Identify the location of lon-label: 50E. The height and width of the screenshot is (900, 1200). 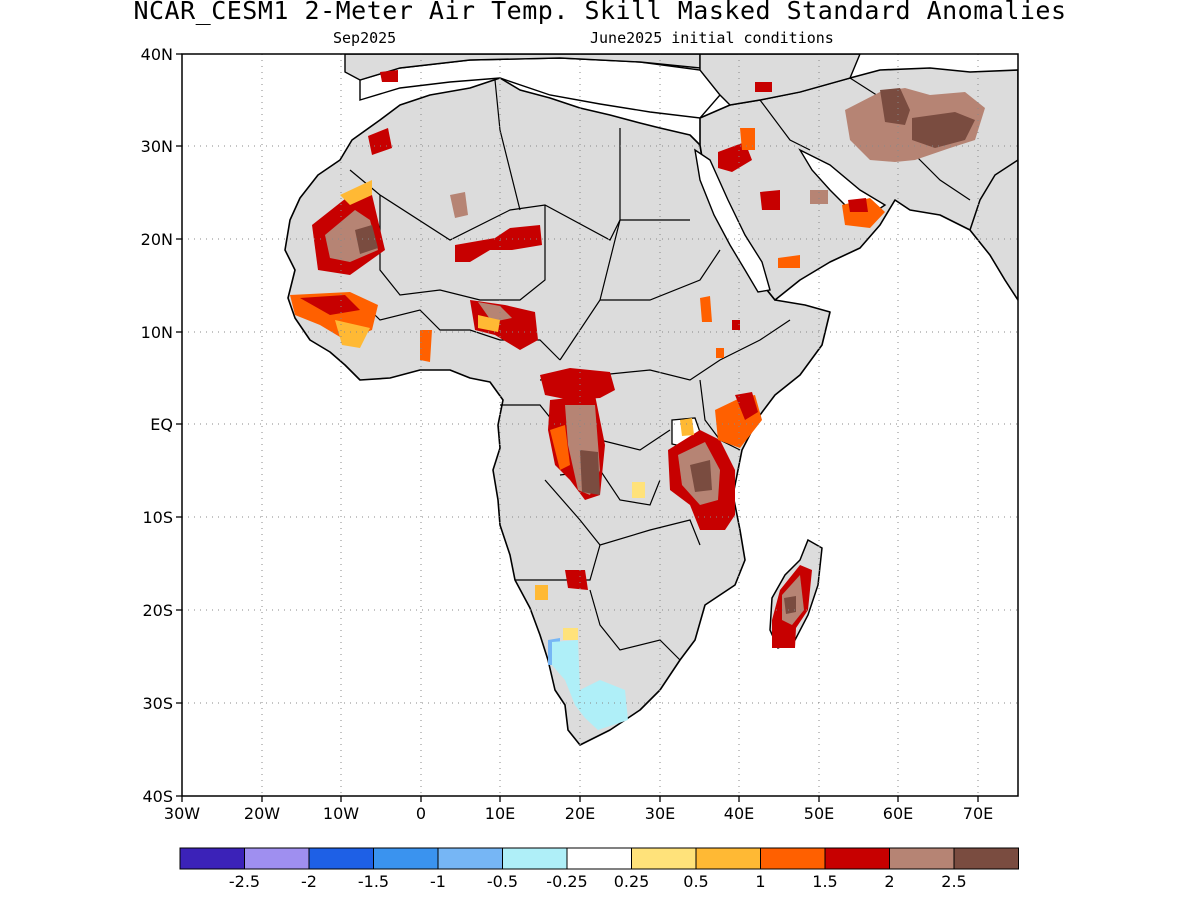
(819, 813).